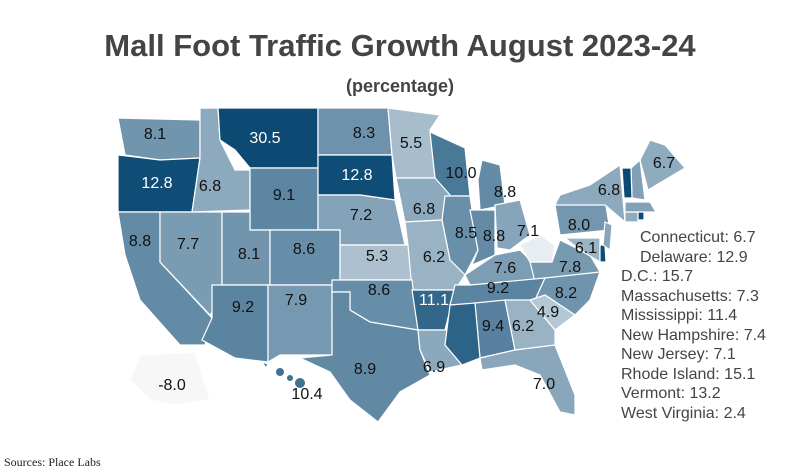 This screenshot has width=800, height=475. What do you see at coordinates (188, 244) in the screenshot?
I see `value-label-nevada: 7.7` at bounding box center [188, 244].